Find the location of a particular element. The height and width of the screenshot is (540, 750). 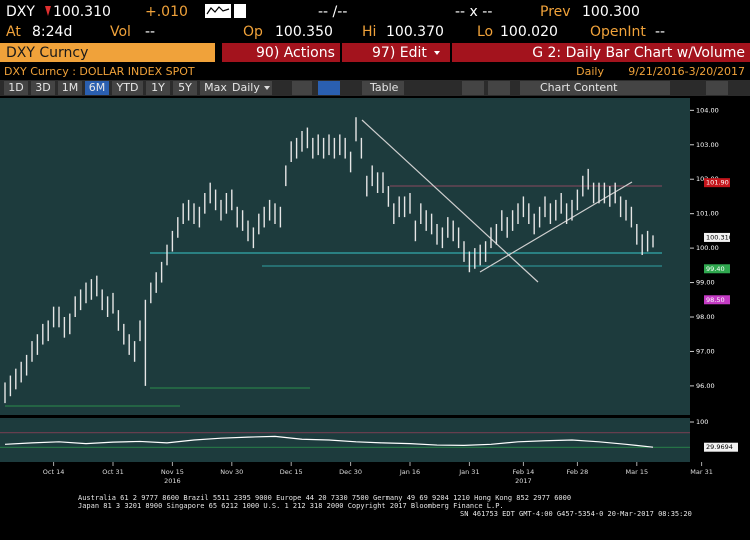

y-tick-label: 98.00 is located at coordinates (705, 317).